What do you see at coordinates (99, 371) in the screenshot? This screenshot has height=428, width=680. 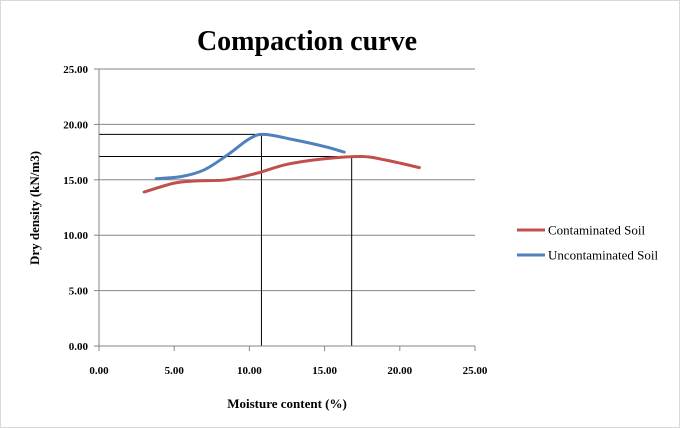 I see `x-tick-label-0: 0.00` at bounding box center [99, 371].